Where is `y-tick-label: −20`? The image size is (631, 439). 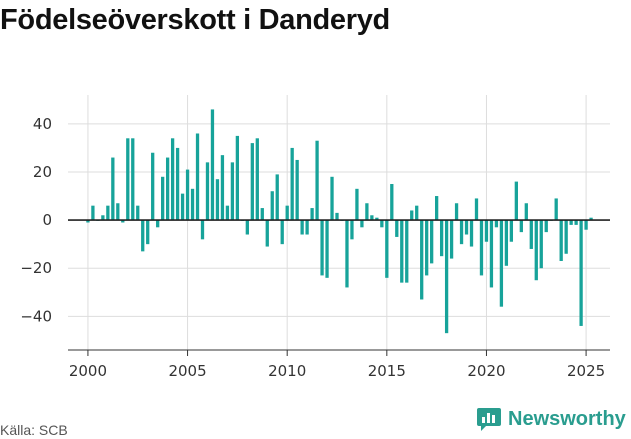 y-tick-label: −20 is located at coordinates (36, 268).